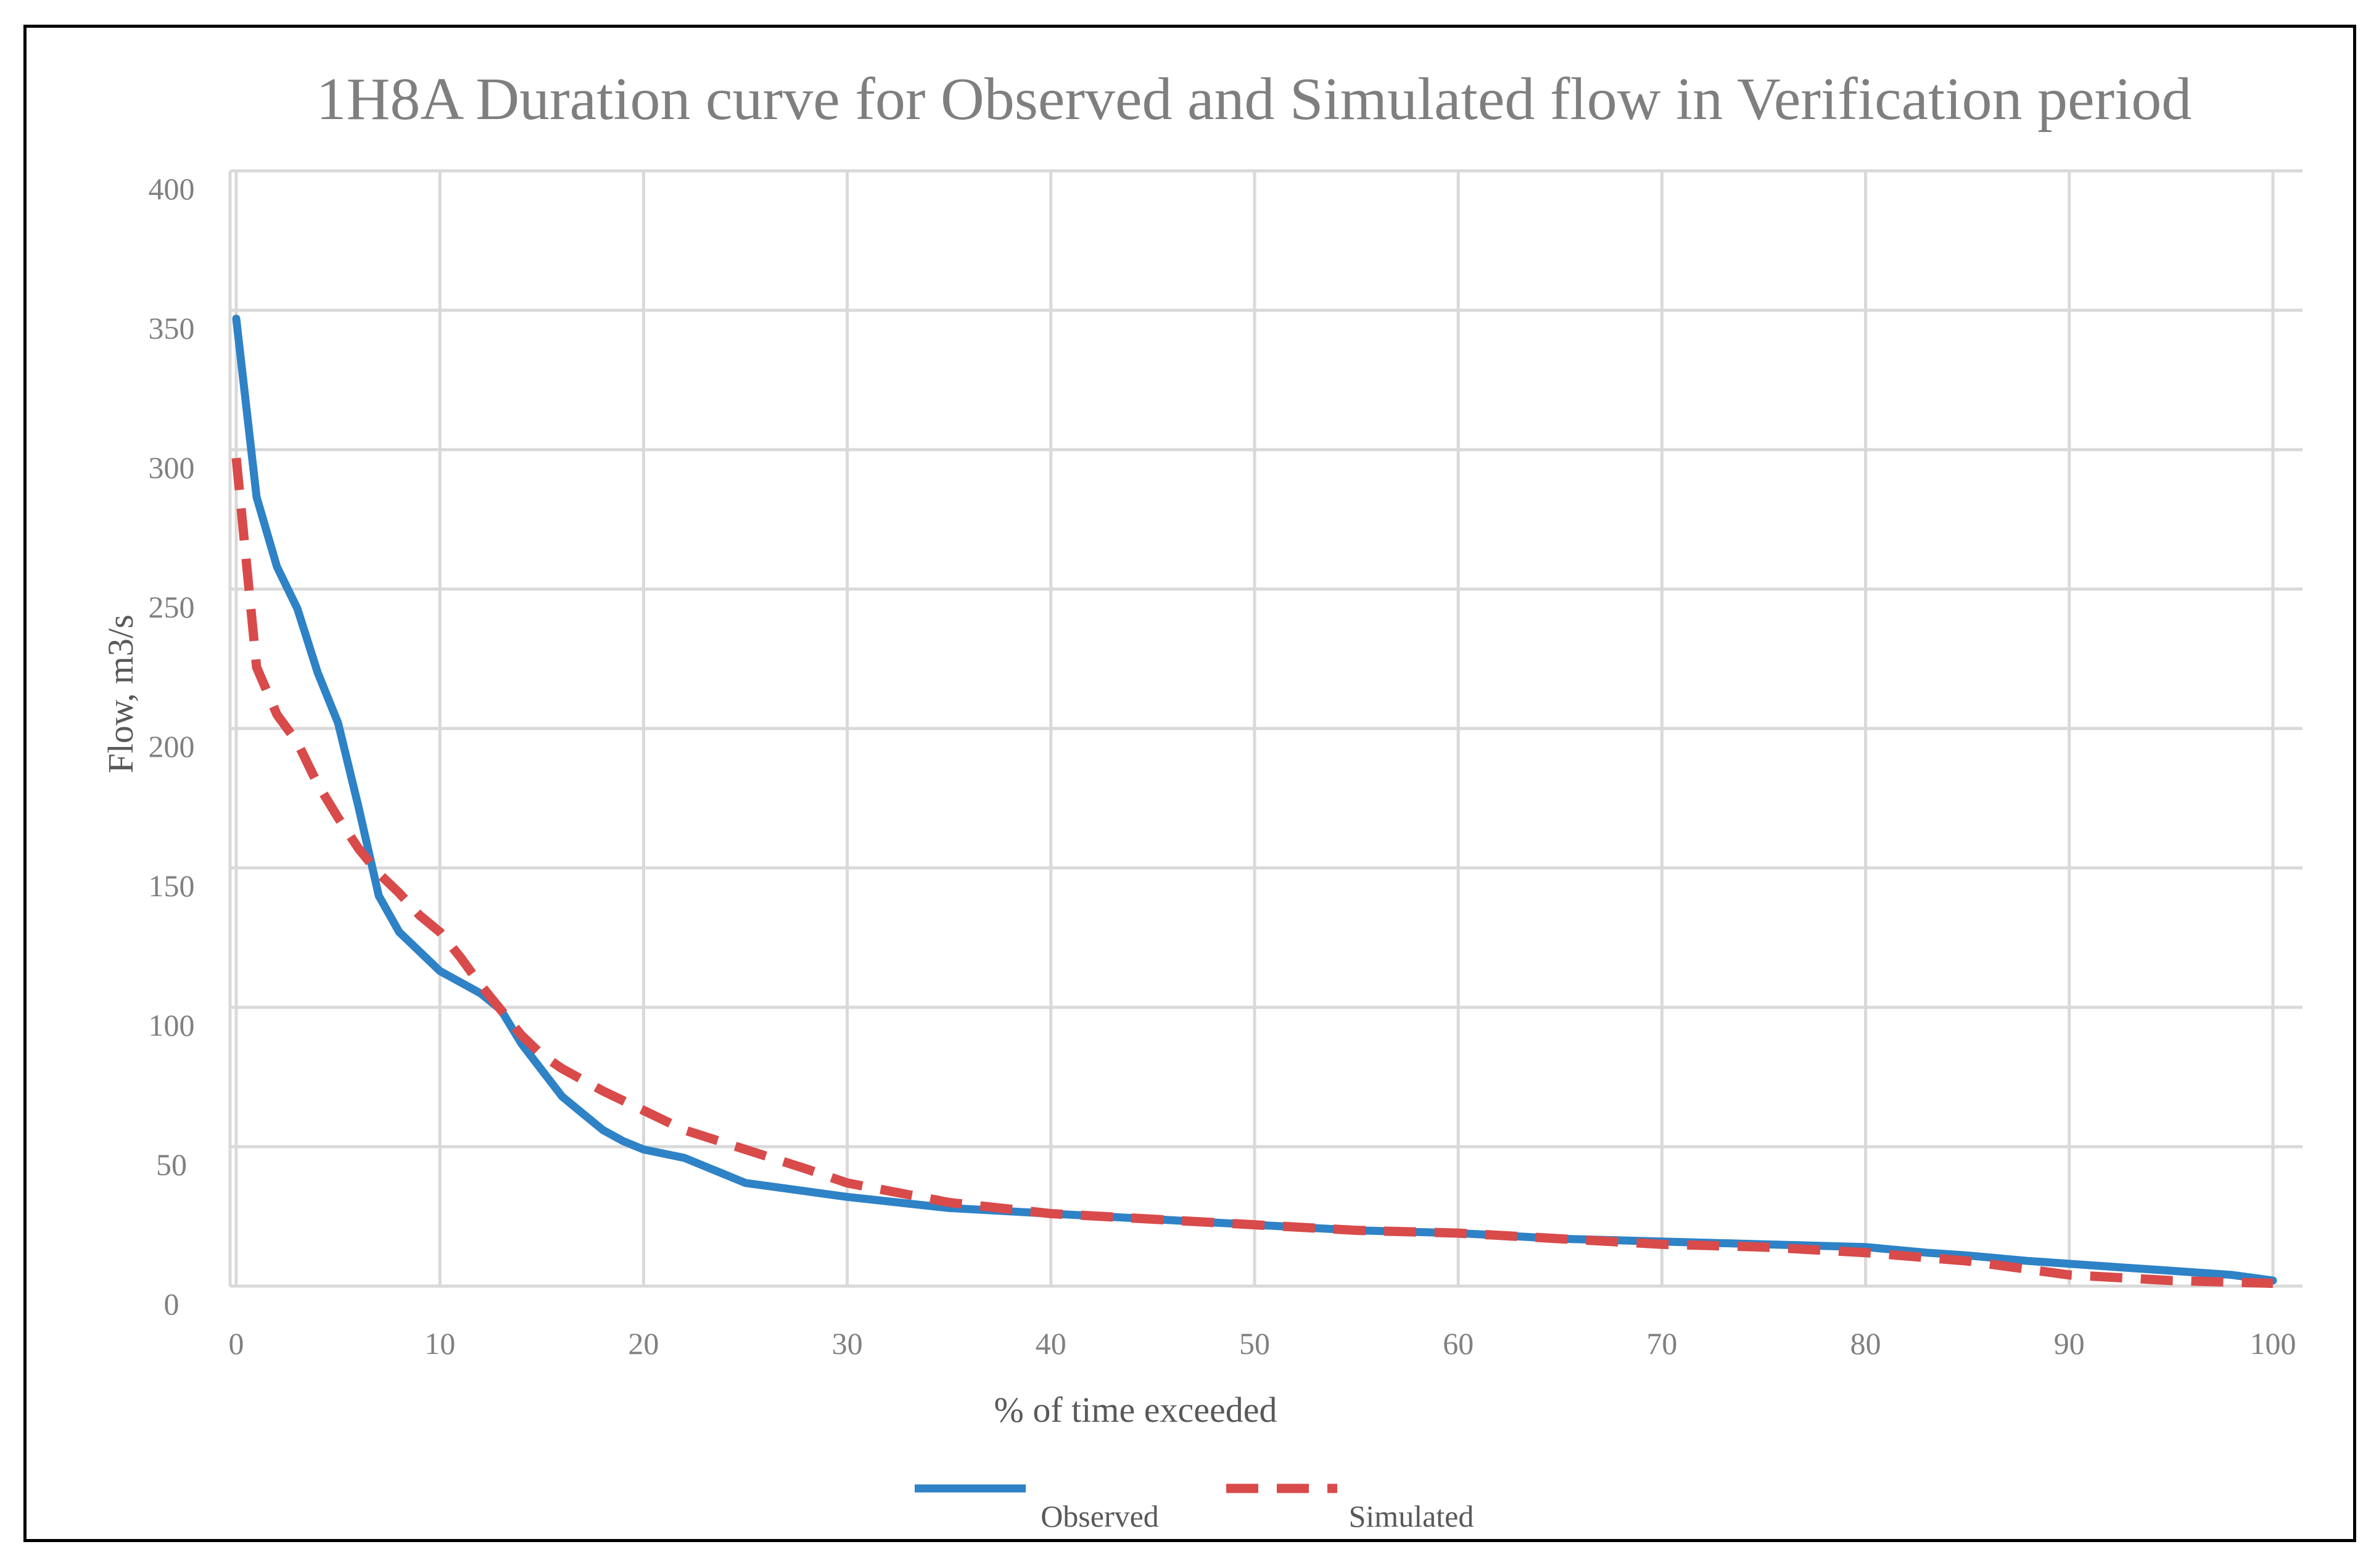 This screenshot has width=2379, height=1568. What do you see at coordinates (643, 1343) in the screenshot?
I see `x-tick-label: 20` at bounding box center [643, 1343].